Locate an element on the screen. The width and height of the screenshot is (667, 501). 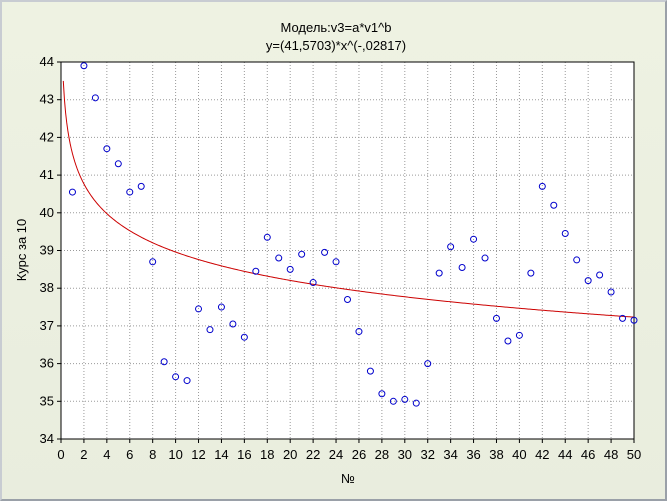
y-tick-label: 43 is located at coordinates (47, 99).